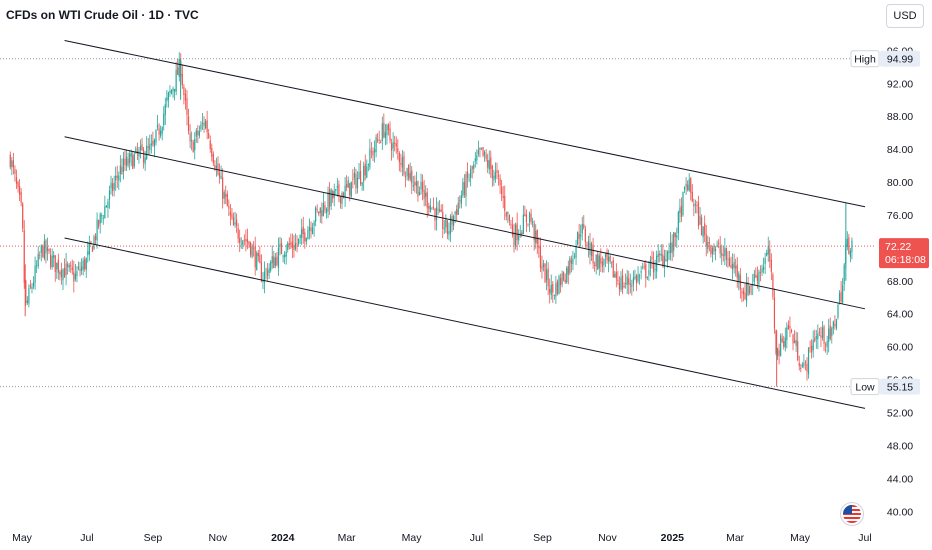  What do you see at coordinates (412, 538) in the screenshot?
I see `x-tick-label: May` at bounding box center [412, 538].